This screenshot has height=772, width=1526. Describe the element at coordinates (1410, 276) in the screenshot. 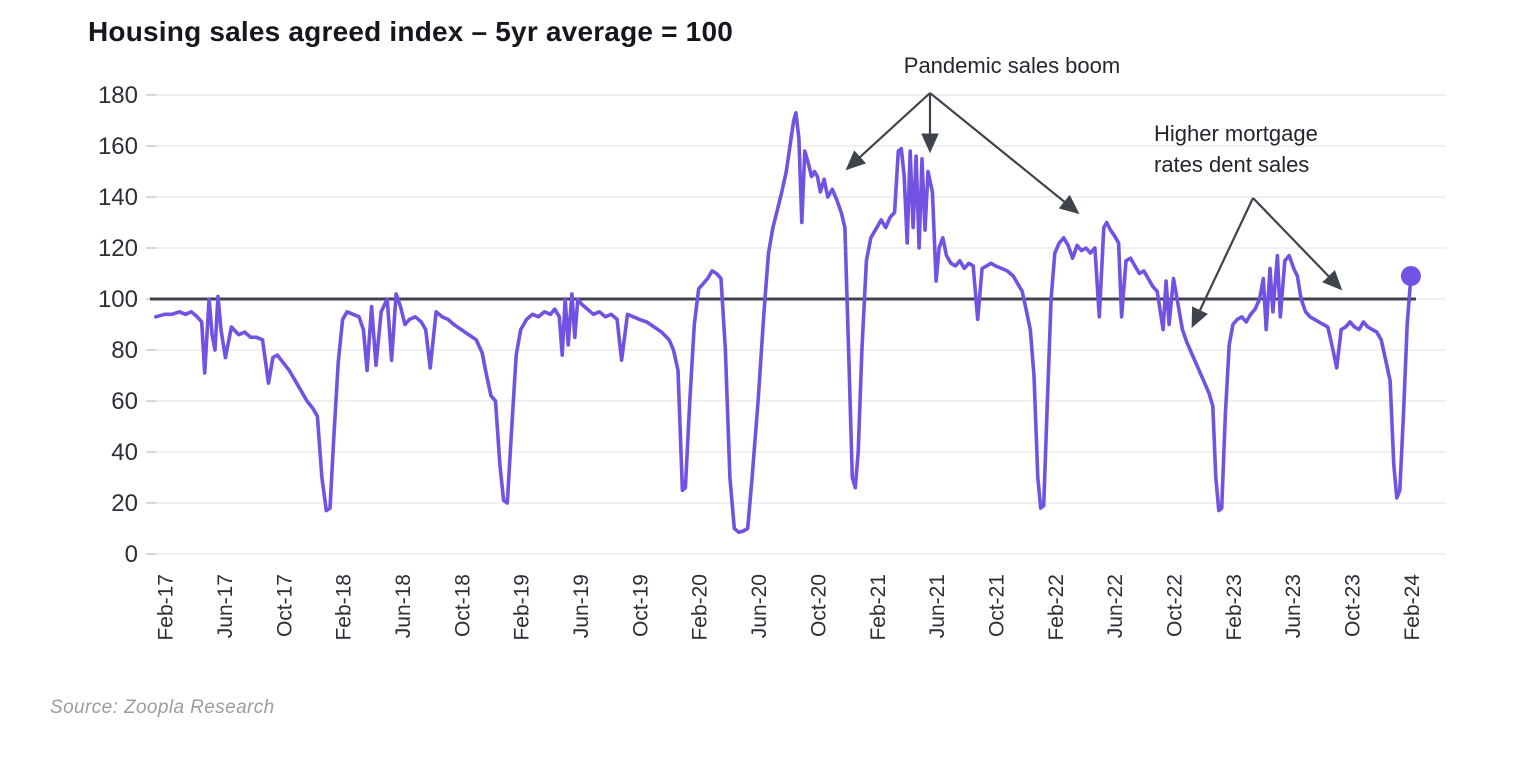

I see `latest-point-marker` at that location.